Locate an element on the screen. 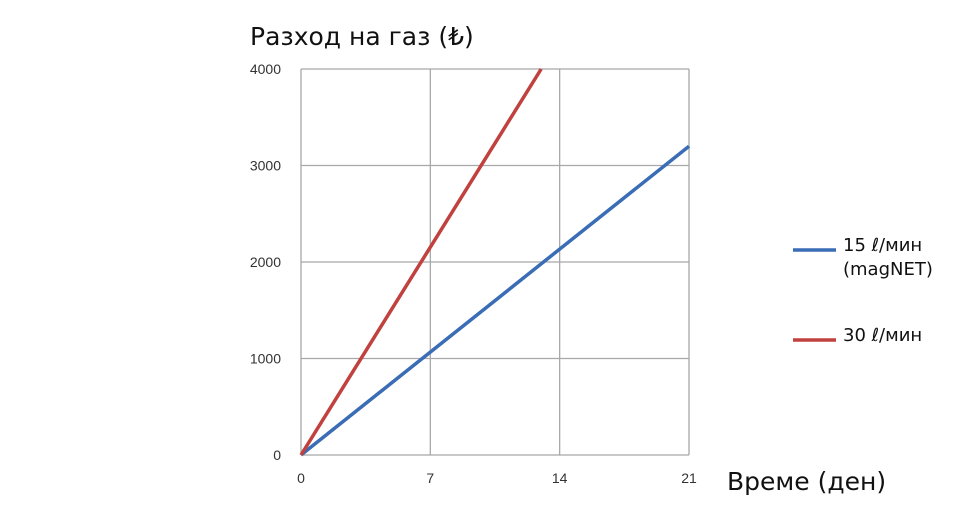  y-tick-label: 1000 is located at coordinates (265, 359).